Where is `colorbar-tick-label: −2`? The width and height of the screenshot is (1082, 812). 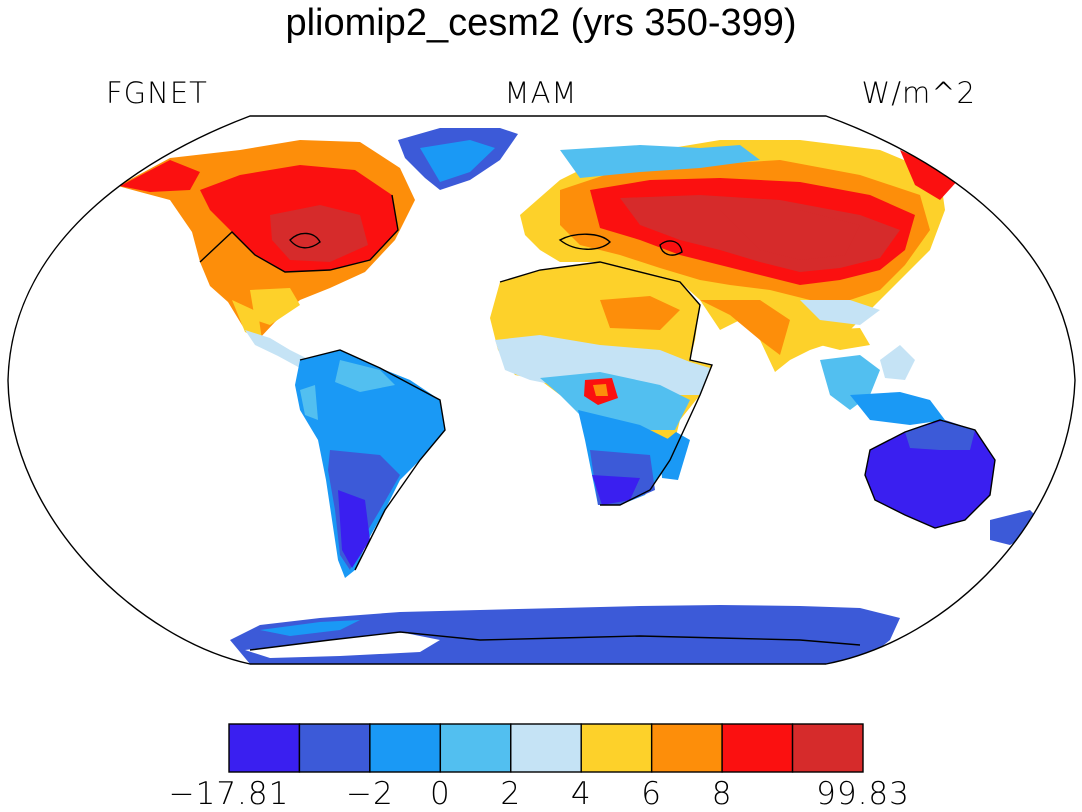 colorbar-tick-label: −2 is located at coordinates (370, 794).